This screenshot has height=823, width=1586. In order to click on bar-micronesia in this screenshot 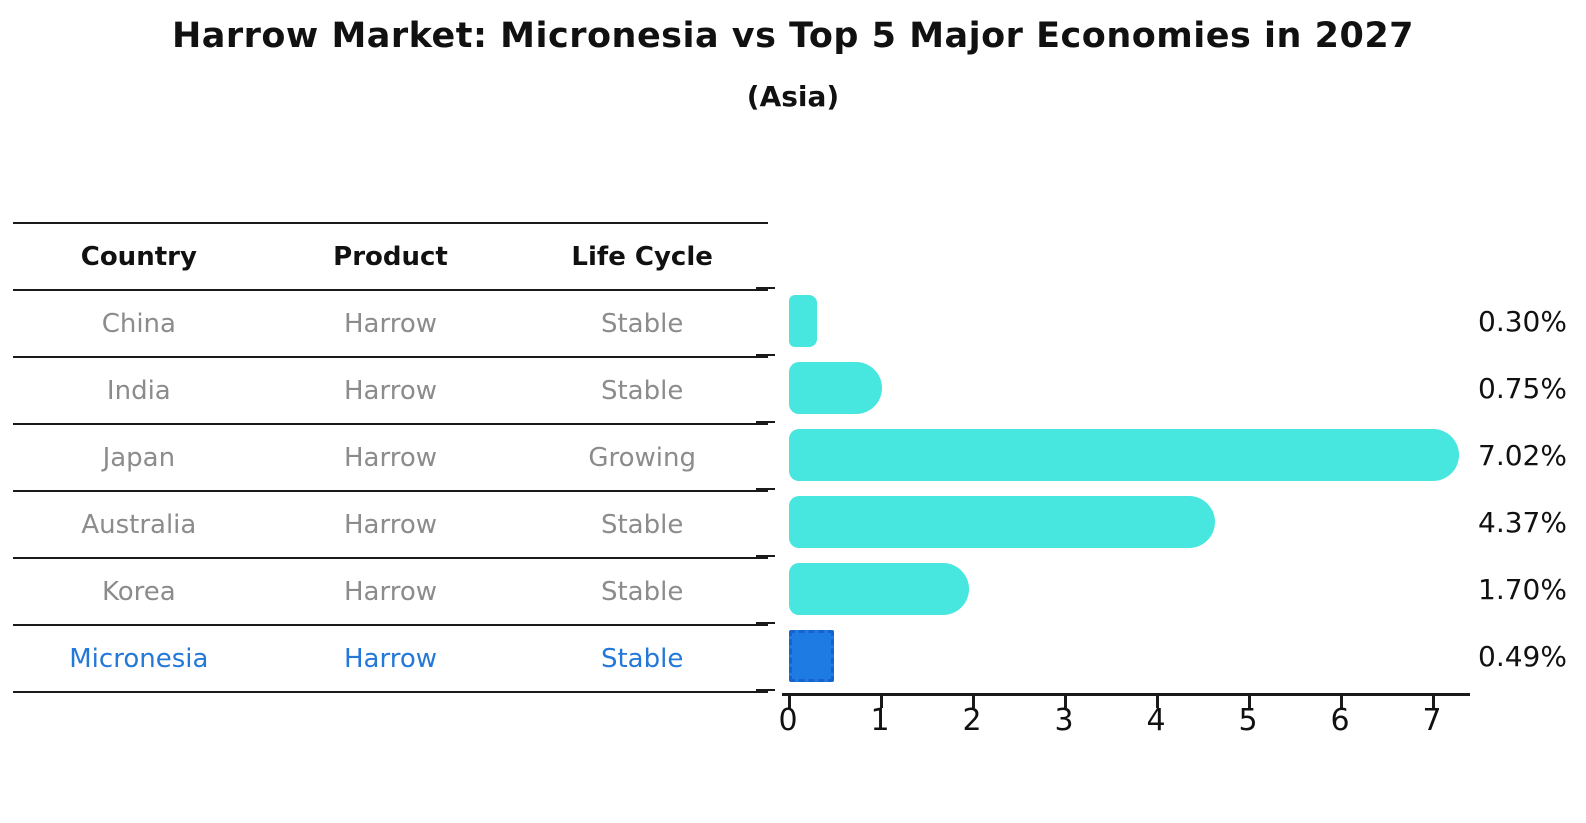, I will do `click(812, 656)`.